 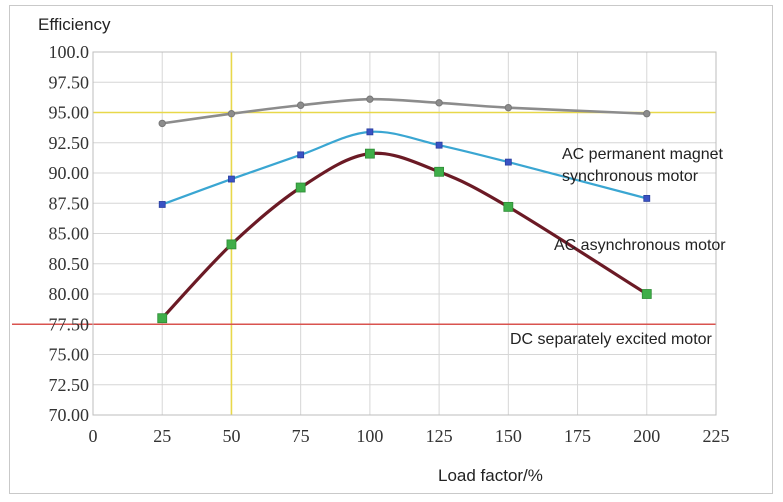 I want to click on y-tick-2: 95.00, so click(x=69, y=113).